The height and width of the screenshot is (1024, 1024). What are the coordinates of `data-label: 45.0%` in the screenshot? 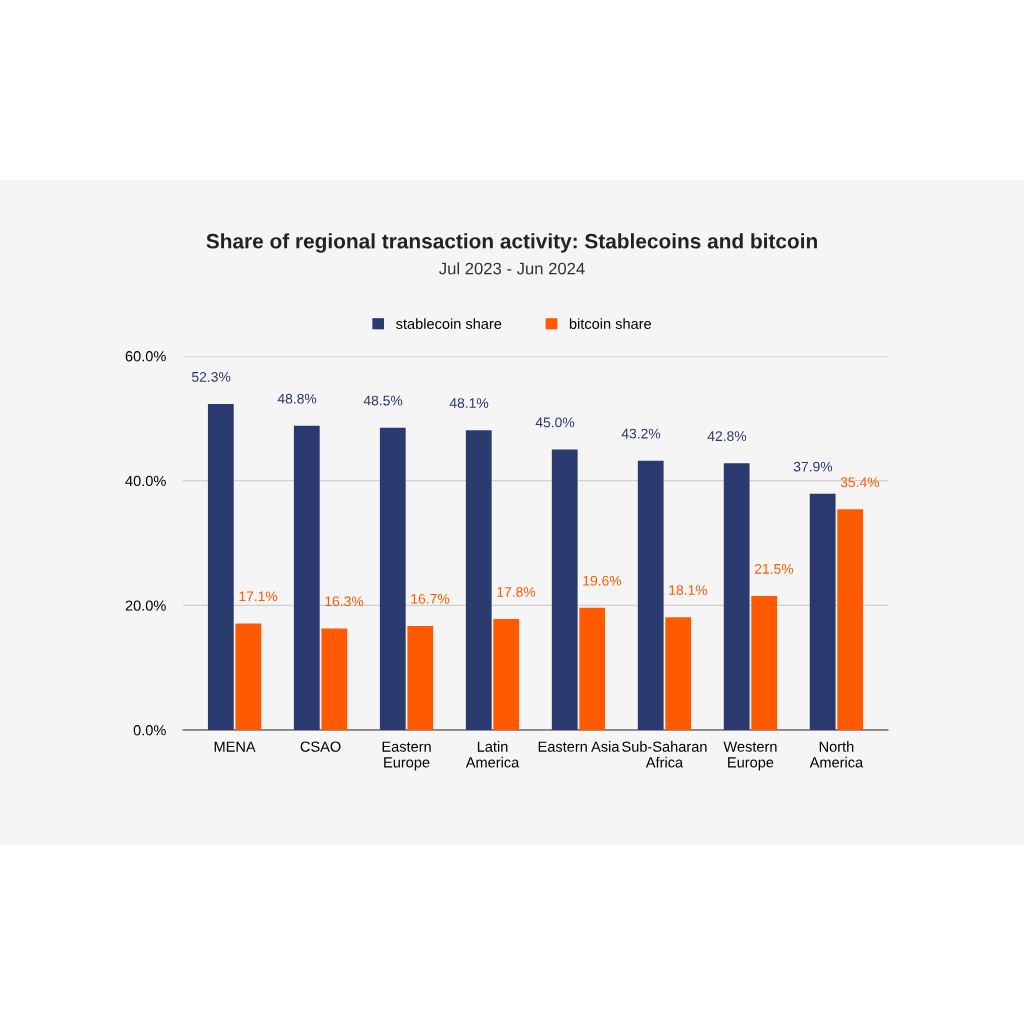 It's located at (555, 422).